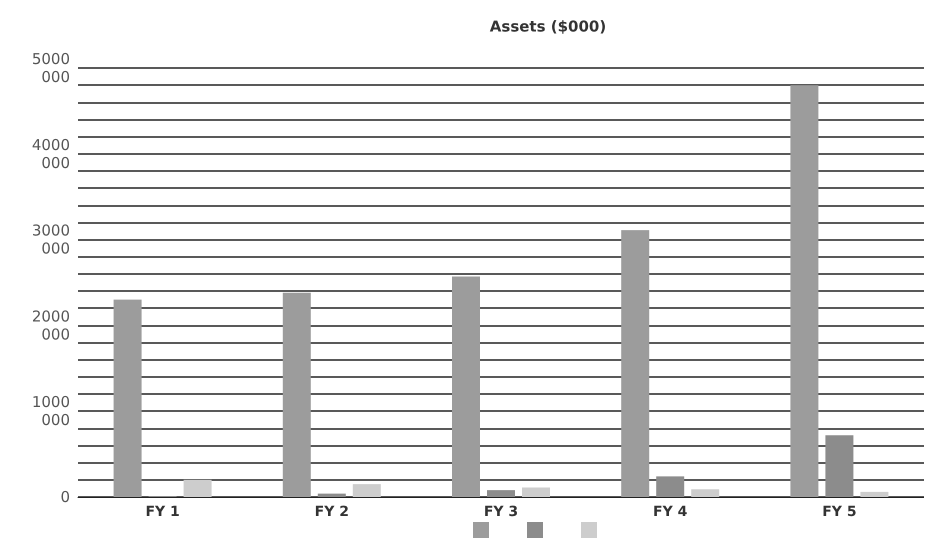 Image resolution: width=932 pixels, height=557 pixels. Describe the element at coordinates (839, 512) in the screenshot. I see `x-tick-label: FY 5` at that location.